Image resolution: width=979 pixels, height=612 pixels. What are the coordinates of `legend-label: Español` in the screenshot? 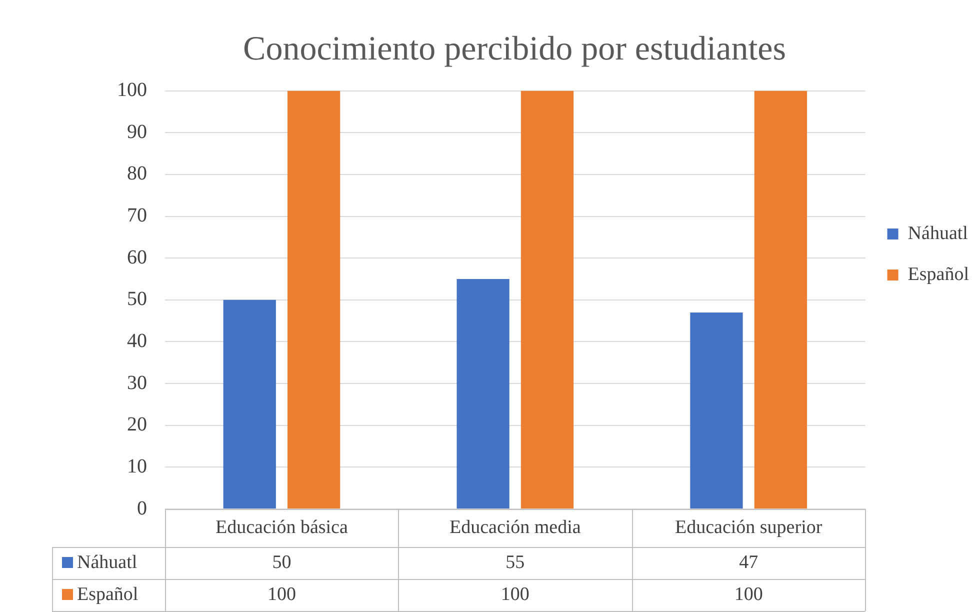 It's located at (939, 274).